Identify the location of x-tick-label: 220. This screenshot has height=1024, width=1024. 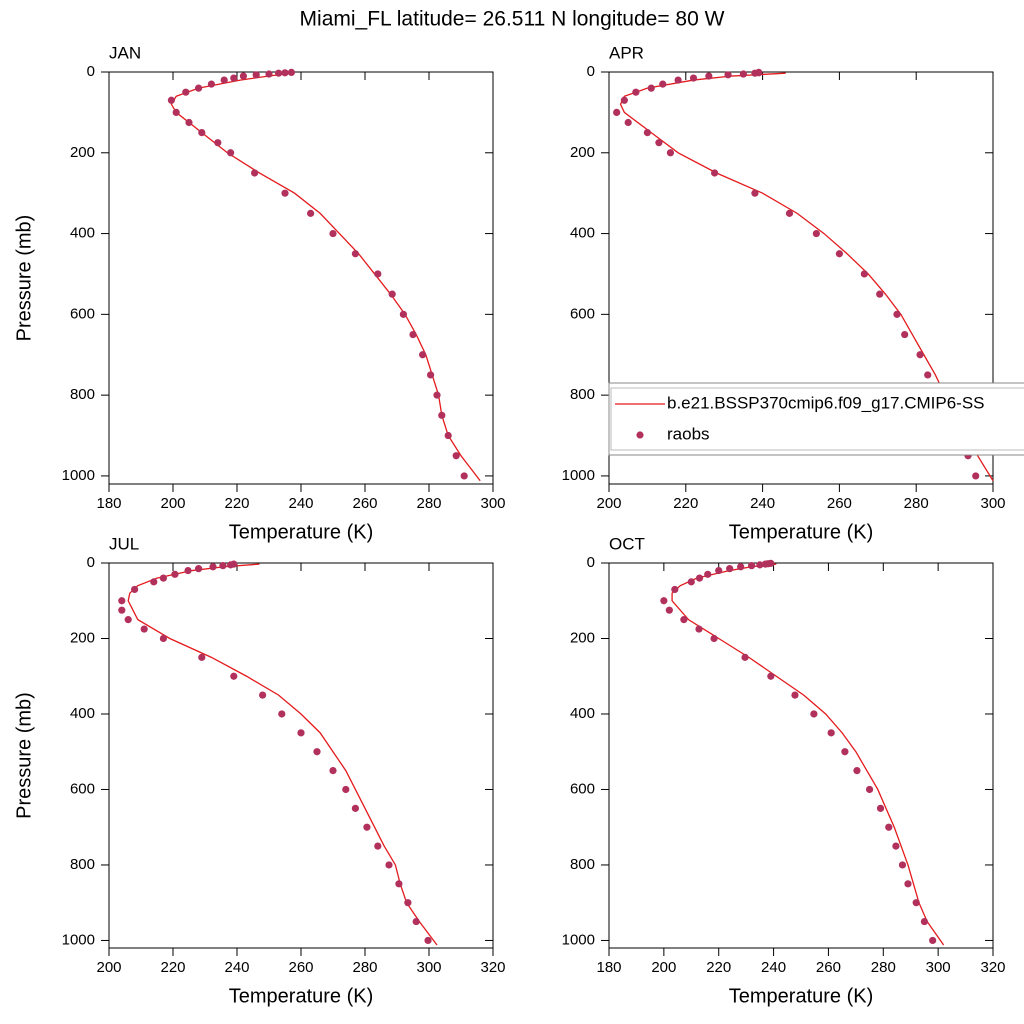
(172, 967).